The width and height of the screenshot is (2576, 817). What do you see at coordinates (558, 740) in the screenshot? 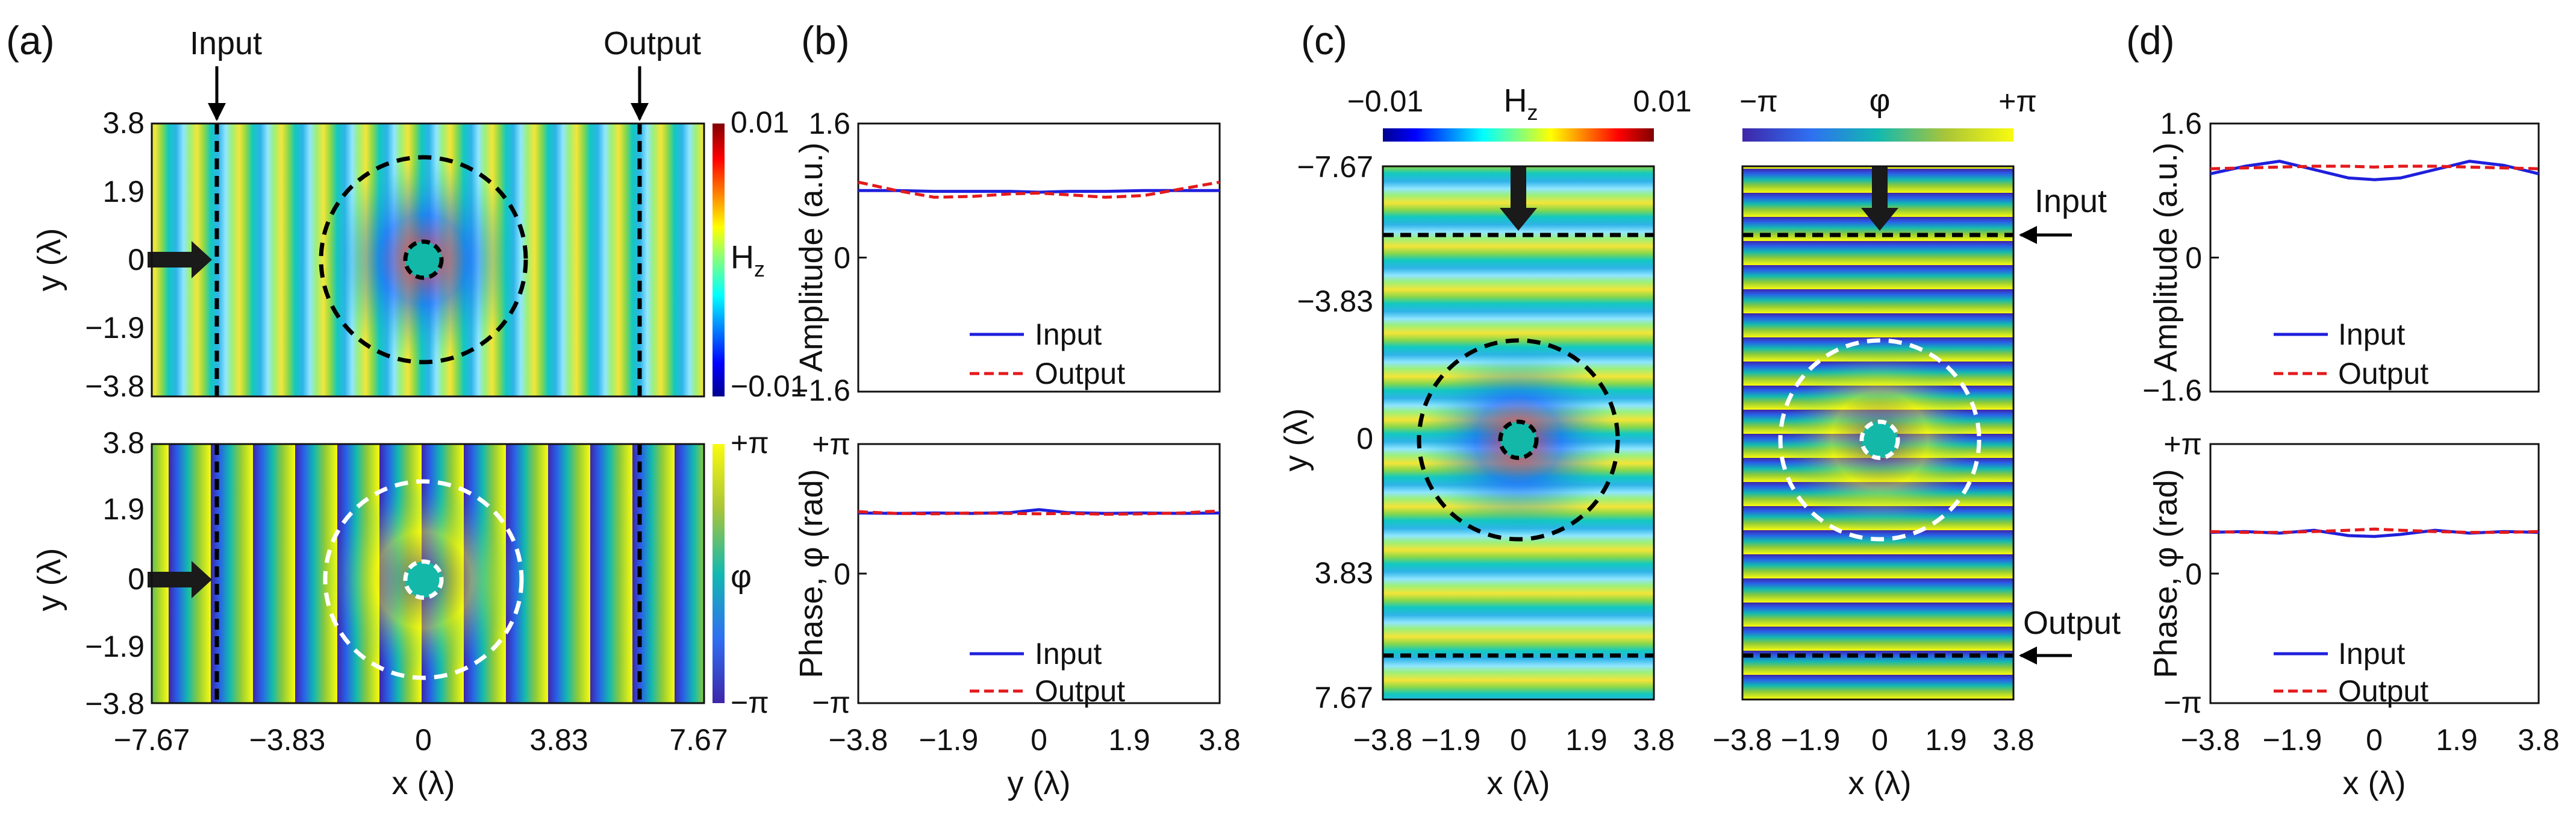
I see `x-tick: 3.83` at bounding box center [558, 740].